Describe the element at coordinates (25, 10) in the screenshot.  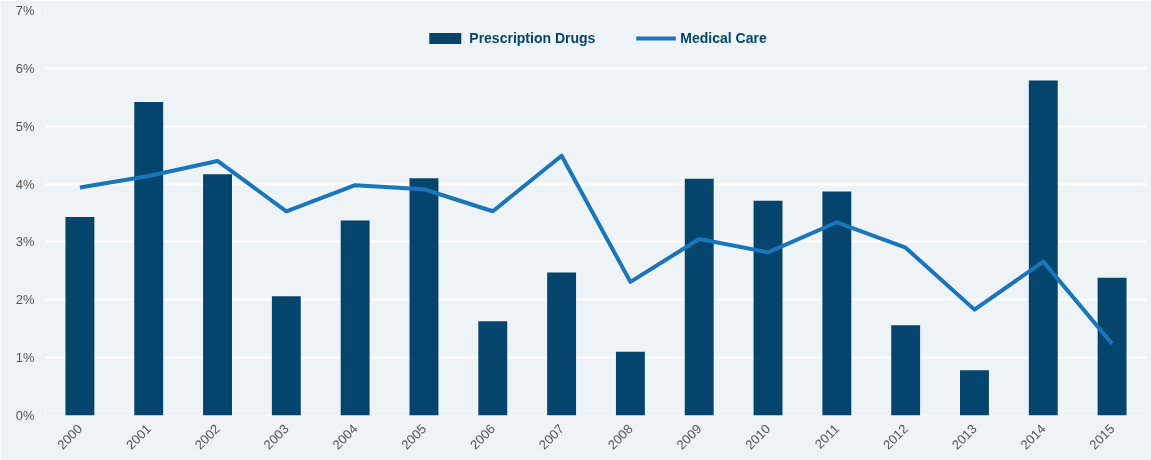
I see `y-tick-label: 7%` at that location.